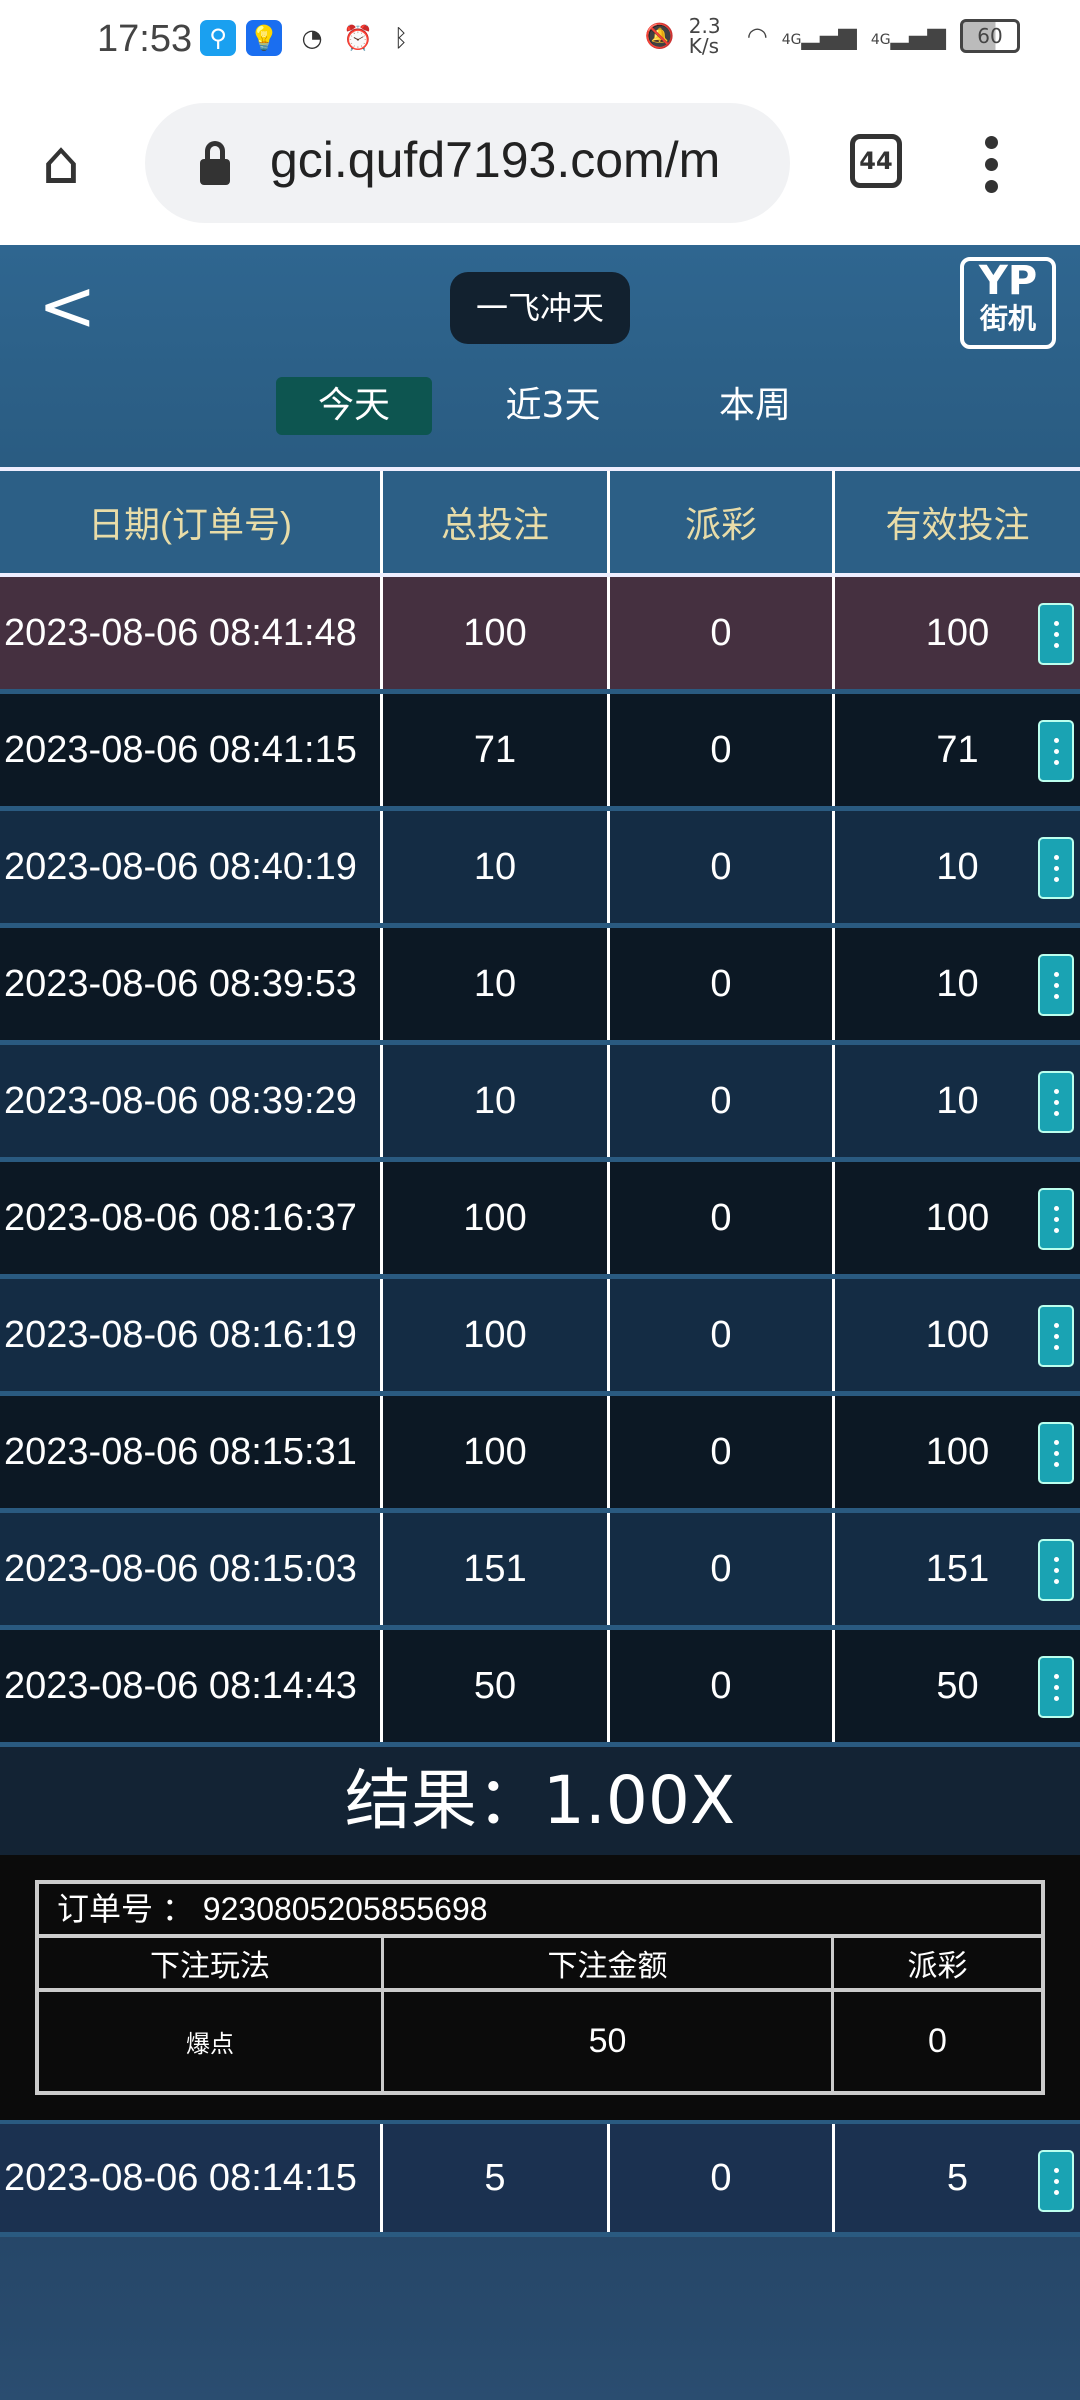  I want to click on col-total-bet: 总投注, so click(496, 522).